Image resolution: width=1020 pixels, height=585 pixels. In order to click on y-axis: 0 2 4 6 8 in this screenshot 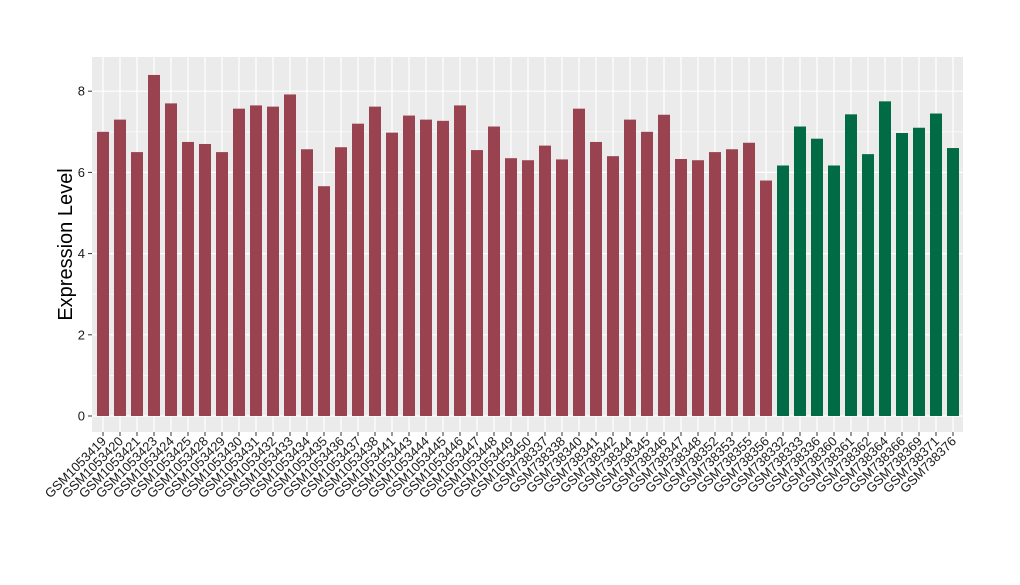, I will do `click(85, 254)`.